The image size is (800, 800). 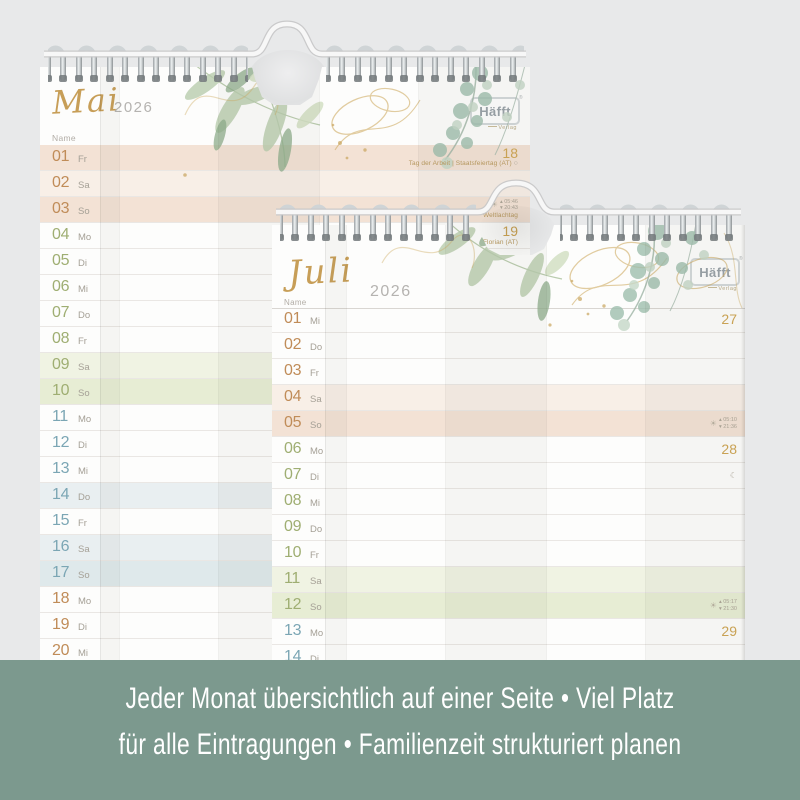 I want to click on day-number: 19, so click(x=61, y=624).